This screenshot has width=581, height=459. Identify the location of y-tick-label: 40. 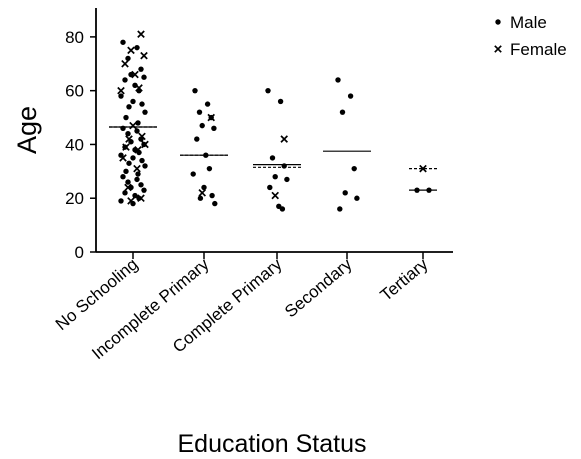
(74, 144).